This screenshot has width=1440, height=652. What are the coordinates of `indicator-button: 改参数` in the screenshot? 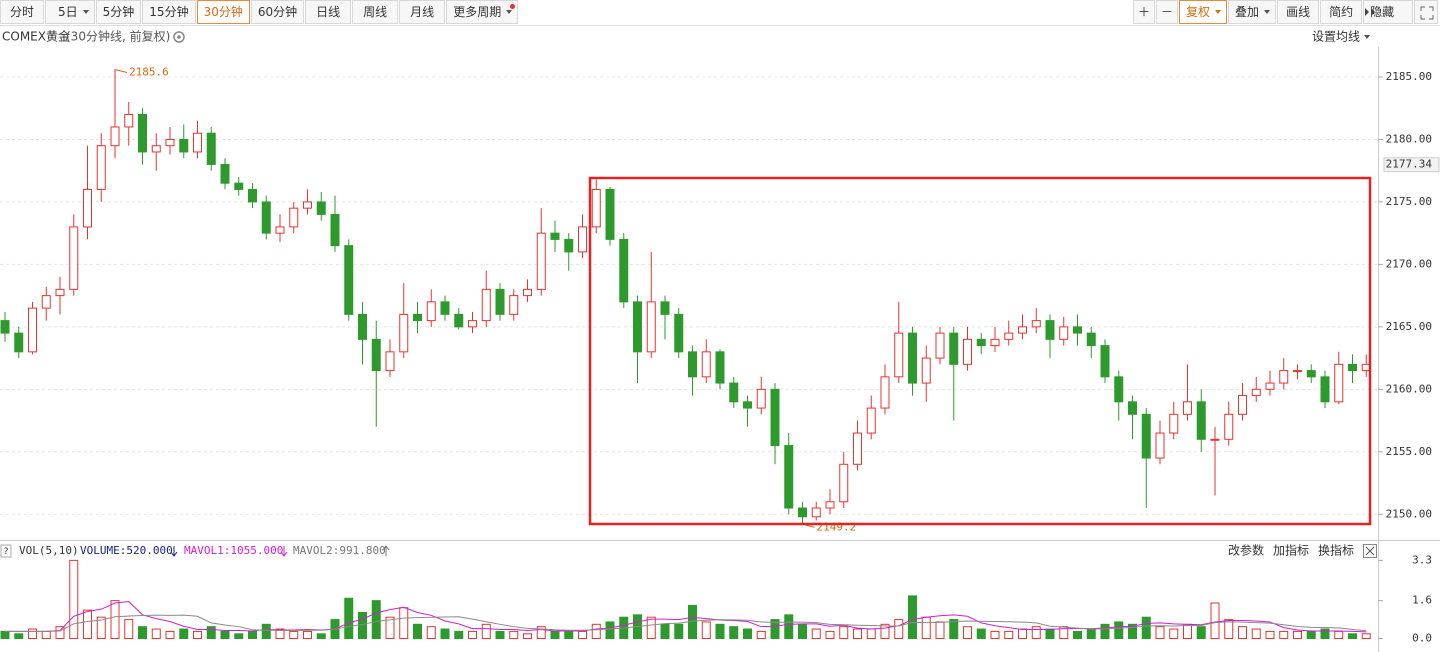 It's located at (1246, 550).